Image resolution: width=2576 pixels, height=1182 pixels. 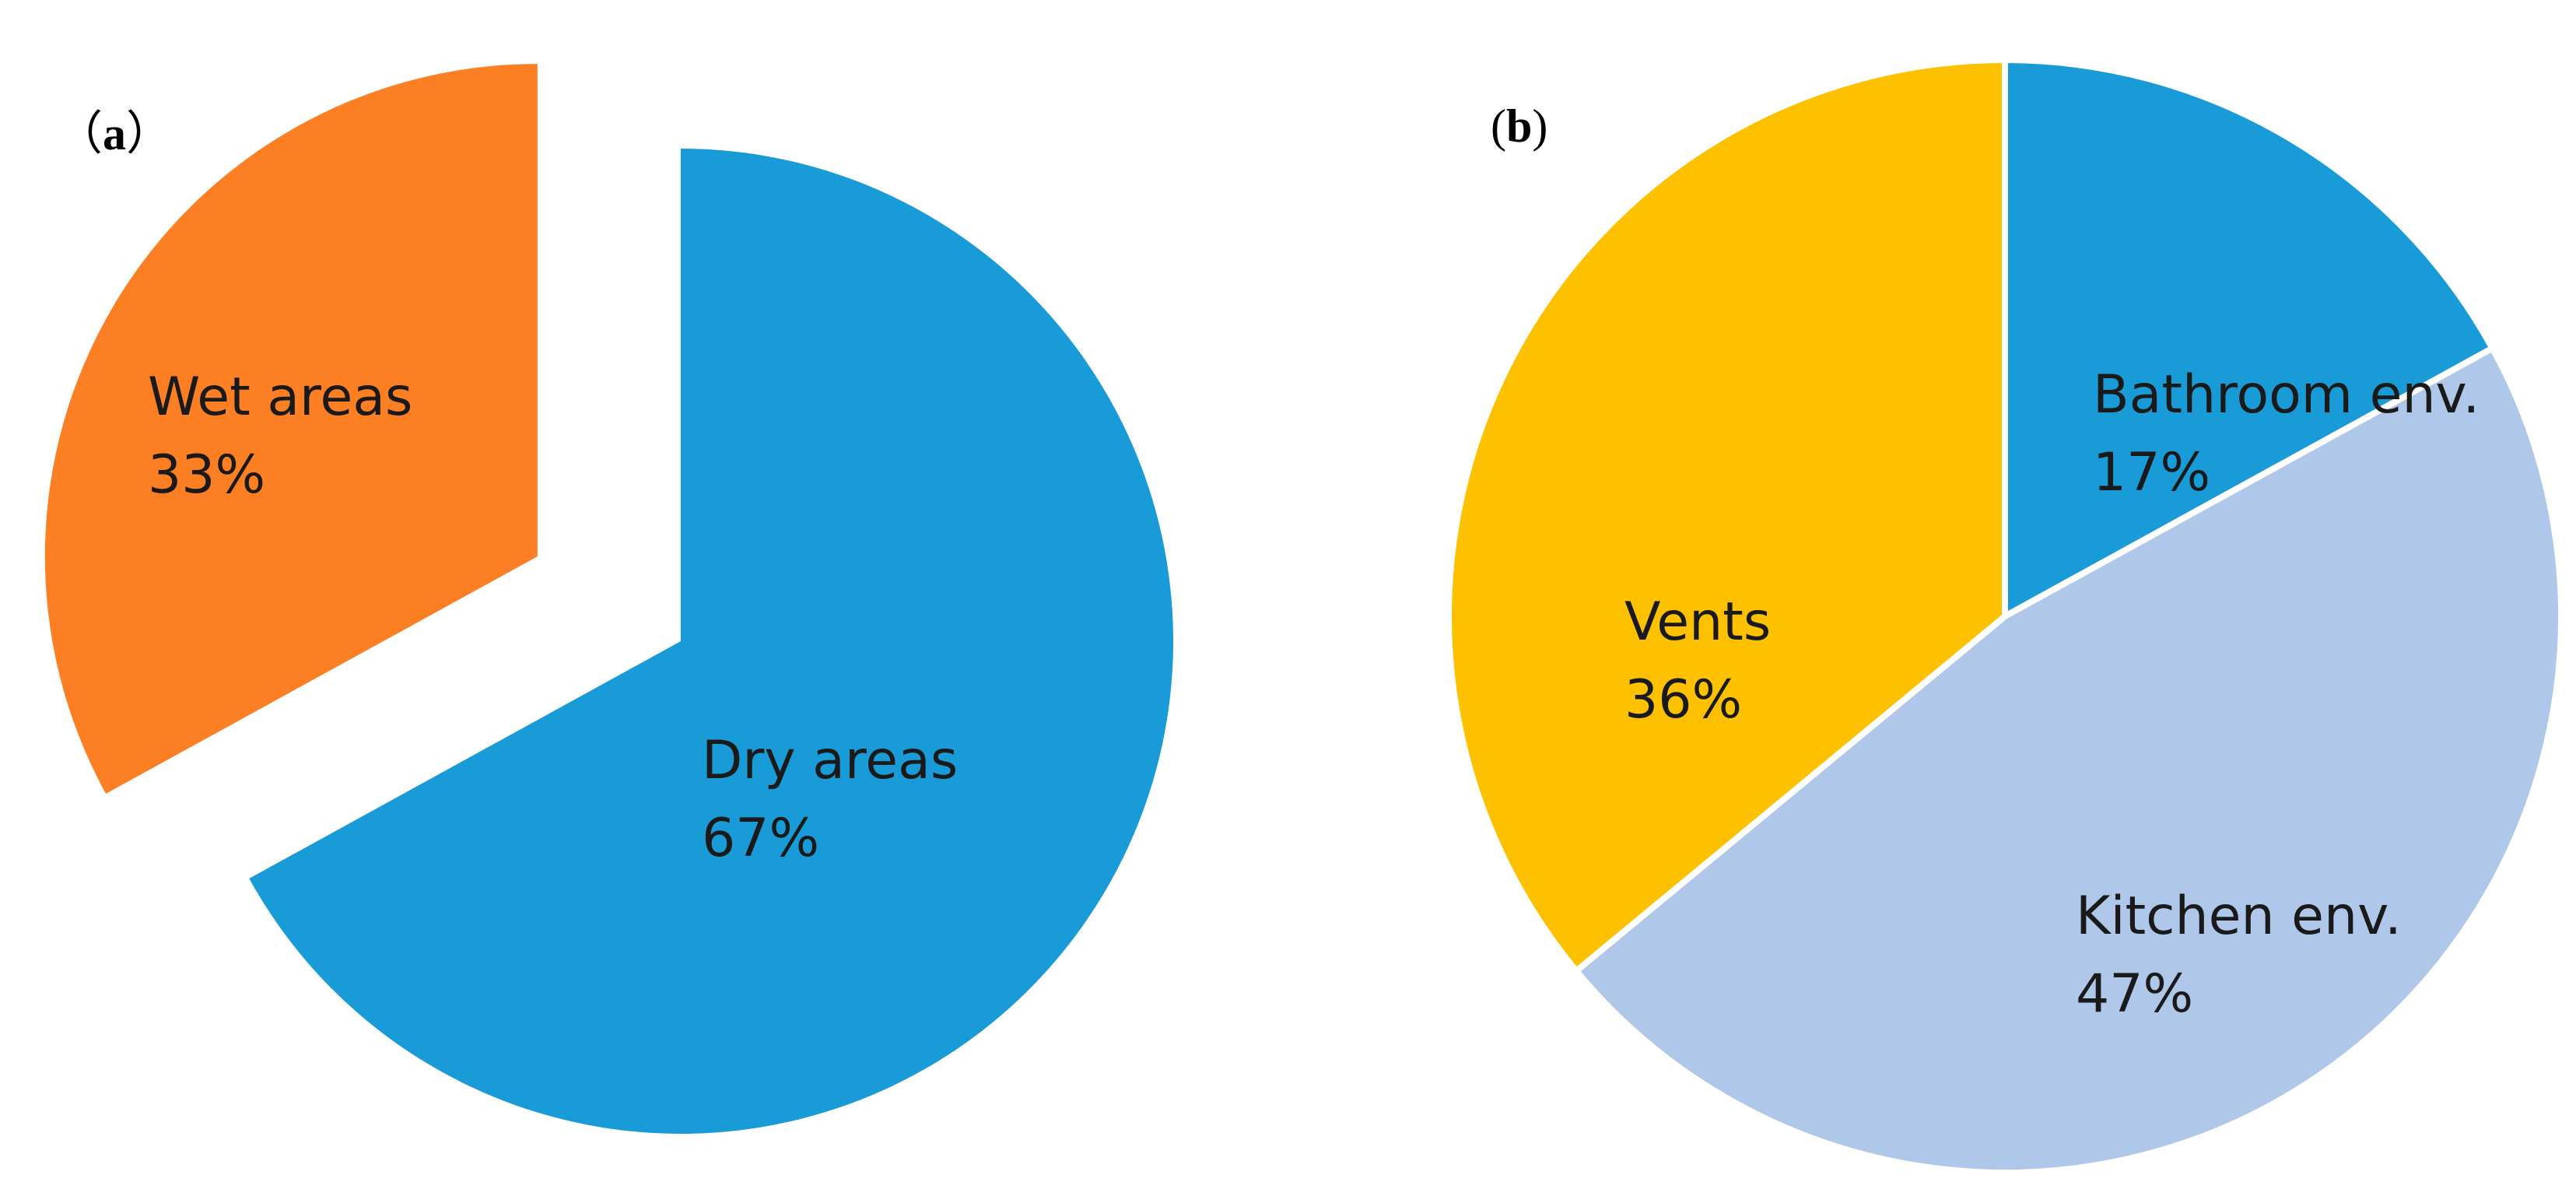 I want to click on panel-label-b: (b), so click(x=1519, y=126).